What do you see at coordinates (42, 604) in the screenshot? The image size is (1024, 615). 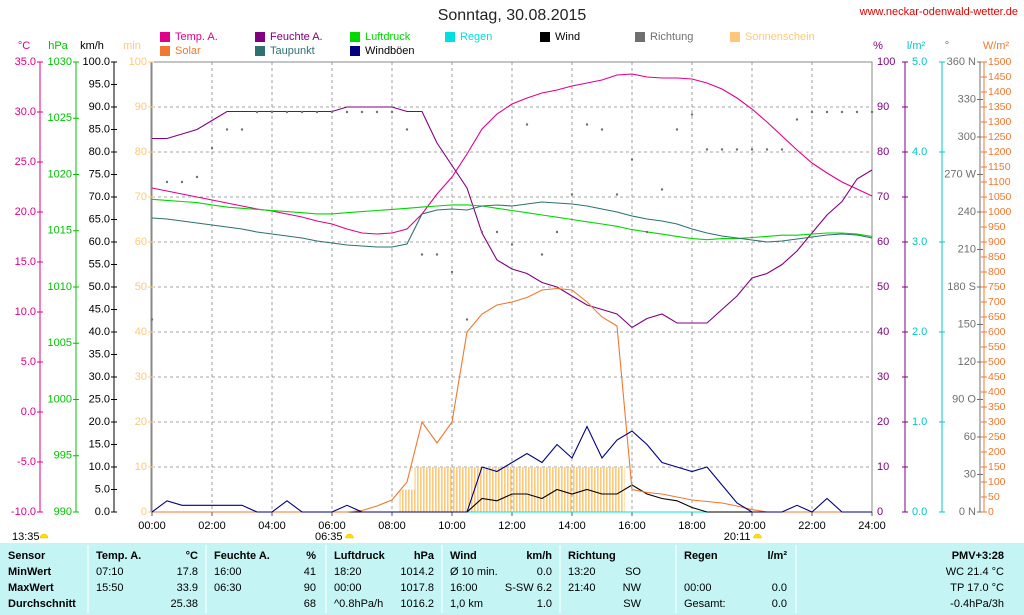 I see `table-cell: Durchschnitt` at bounding box center [42, 604].